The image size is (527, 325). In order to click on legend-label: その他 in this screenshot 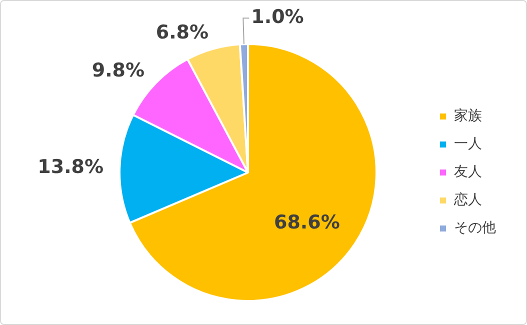, I will do `click(475, 228)`.